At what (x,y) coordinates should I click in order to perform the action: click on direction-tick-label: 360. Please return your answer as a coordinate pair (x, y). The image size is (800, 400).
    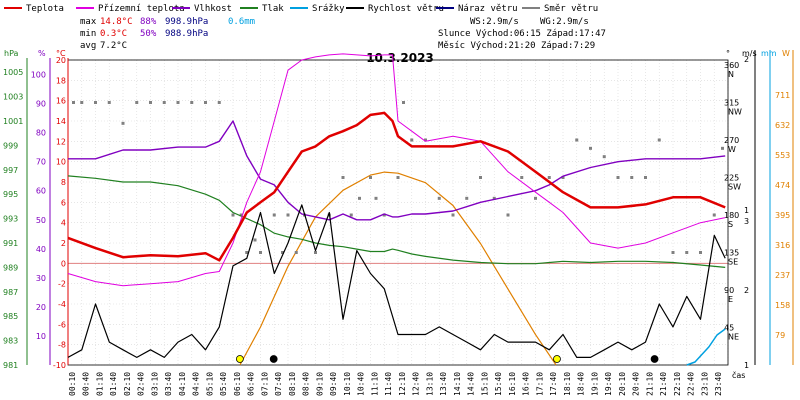
    Looking at the image, I should click on (731, 65).